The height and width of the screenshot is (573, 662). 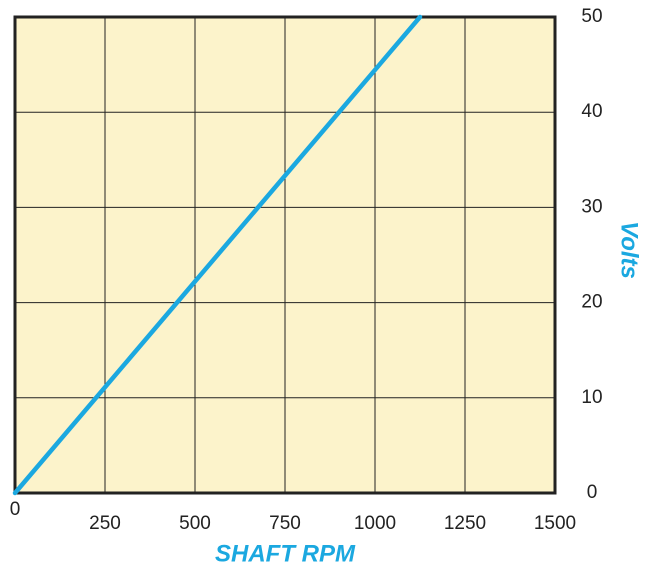 I want to click on x-tick-label: 250, so click(x=105, y=523).